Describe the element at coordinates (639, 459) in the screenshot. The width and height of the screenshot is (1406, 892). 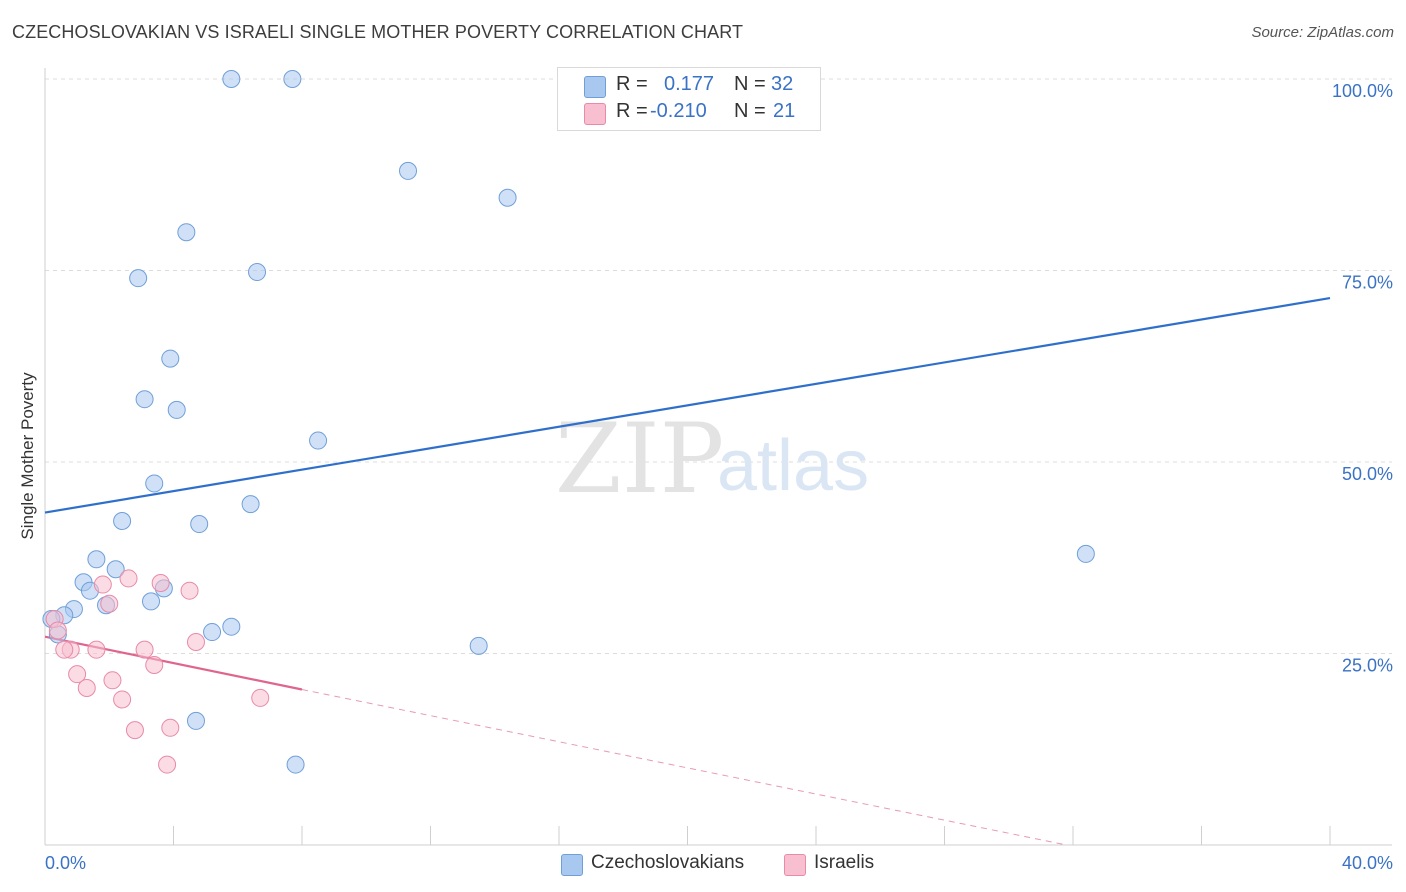
I see `watermark-zip: ZIP` at that location.